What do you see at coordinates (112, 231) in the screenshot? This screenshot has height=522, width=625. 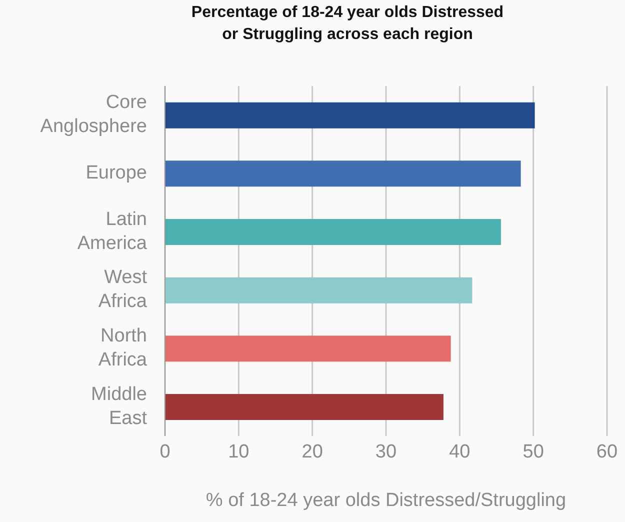 I see `y-tick-label: Latin America` at bounding box center [112, 231].